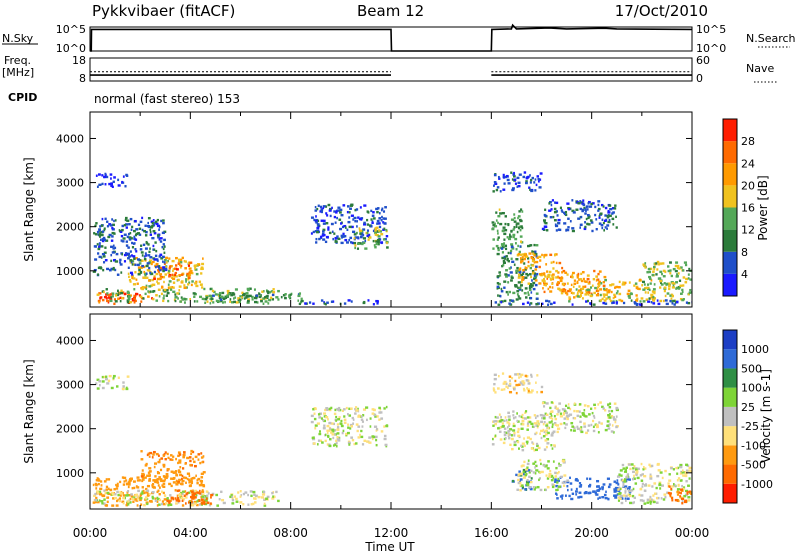 The width and height of the screenshot is (800, 558). Describe the element at coordinates (730, 240) in the screenshot. I see `power-colorbar-swatch` at that location.